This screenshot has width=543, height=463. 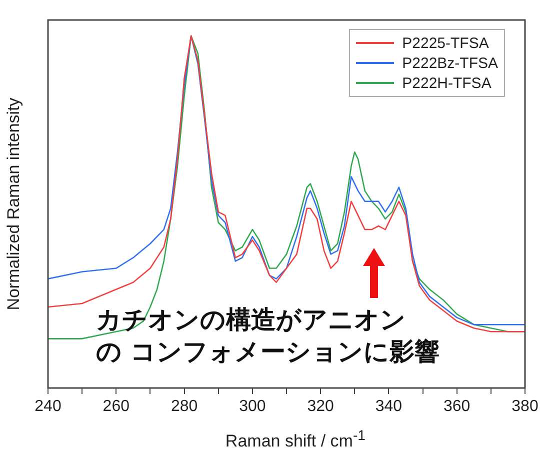 I want to click on x-tick-label: 260, so click(x=116, y=407).